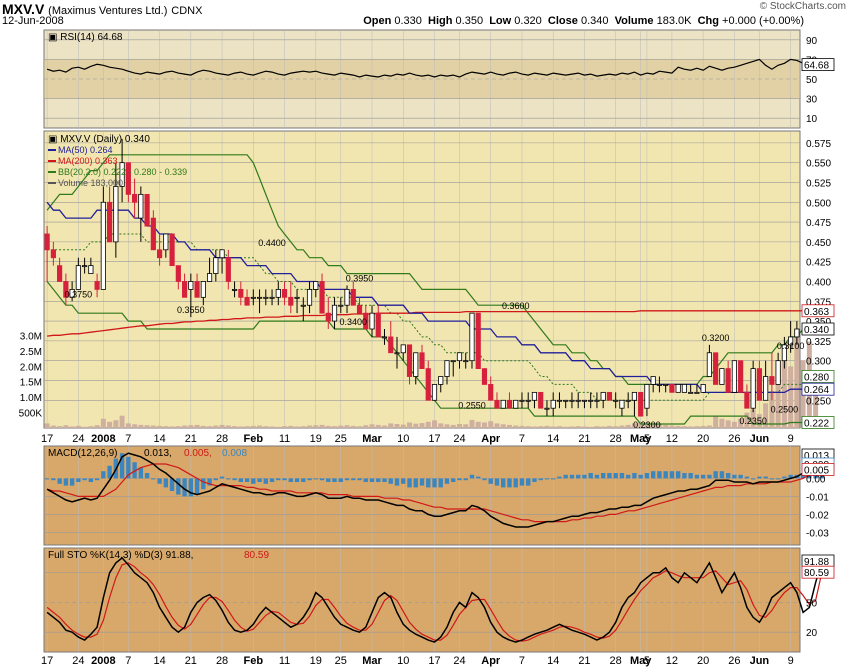 Image resolution: width=850 pixels, height=668 pixels. What do you see at coordinates (616, 661) in the screenshot?
I see `x-tick-label: 28` at bounding box center [616, 661].